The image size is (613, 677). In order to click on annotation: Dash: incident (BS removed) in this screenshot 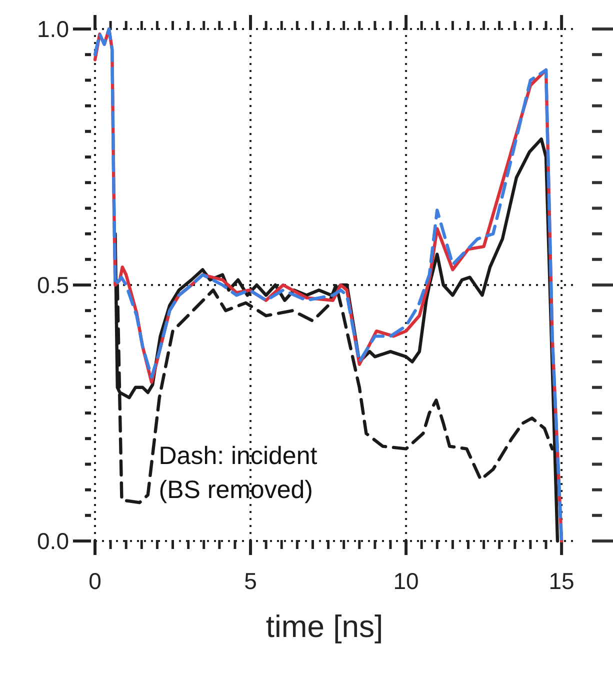, I will do `click(238, 473)`.